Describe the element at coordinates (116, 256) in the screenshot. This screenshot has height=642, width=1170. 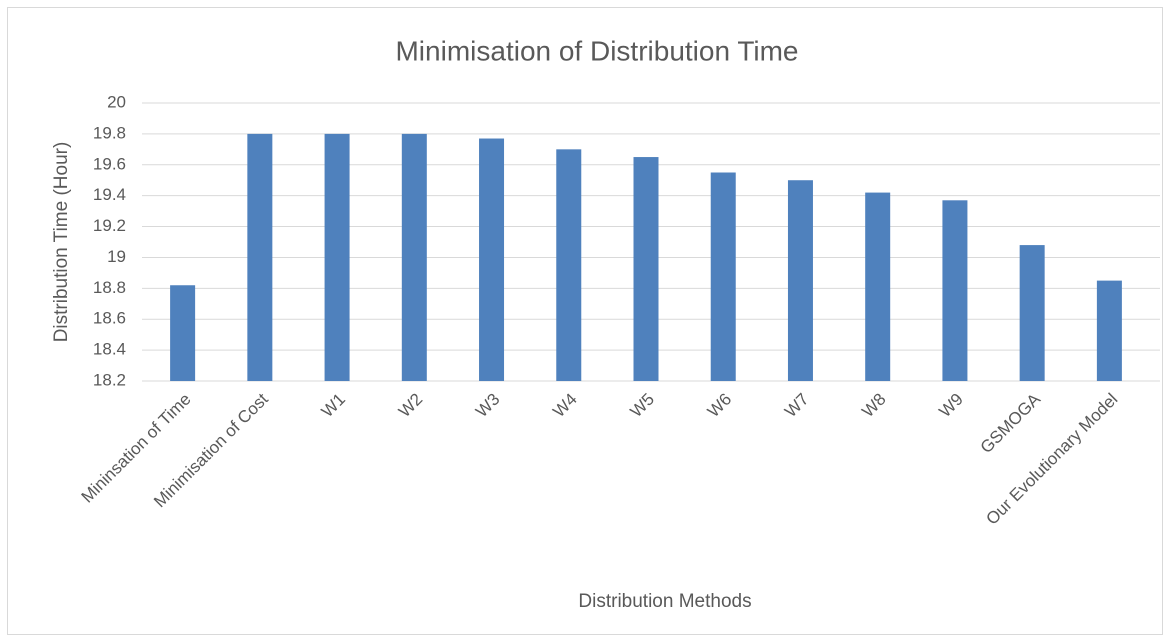
I see `y-tick-label: 19` at that location.